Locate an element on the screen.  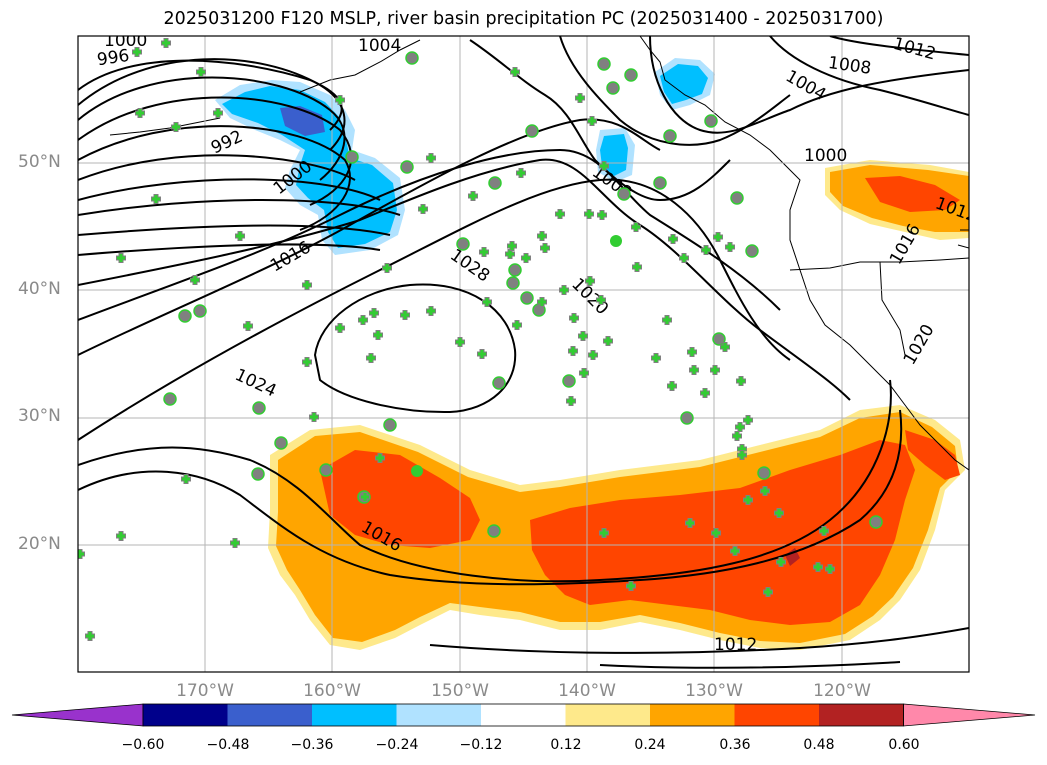
isobar-label: 1004 is located at coordinates (379, 46).